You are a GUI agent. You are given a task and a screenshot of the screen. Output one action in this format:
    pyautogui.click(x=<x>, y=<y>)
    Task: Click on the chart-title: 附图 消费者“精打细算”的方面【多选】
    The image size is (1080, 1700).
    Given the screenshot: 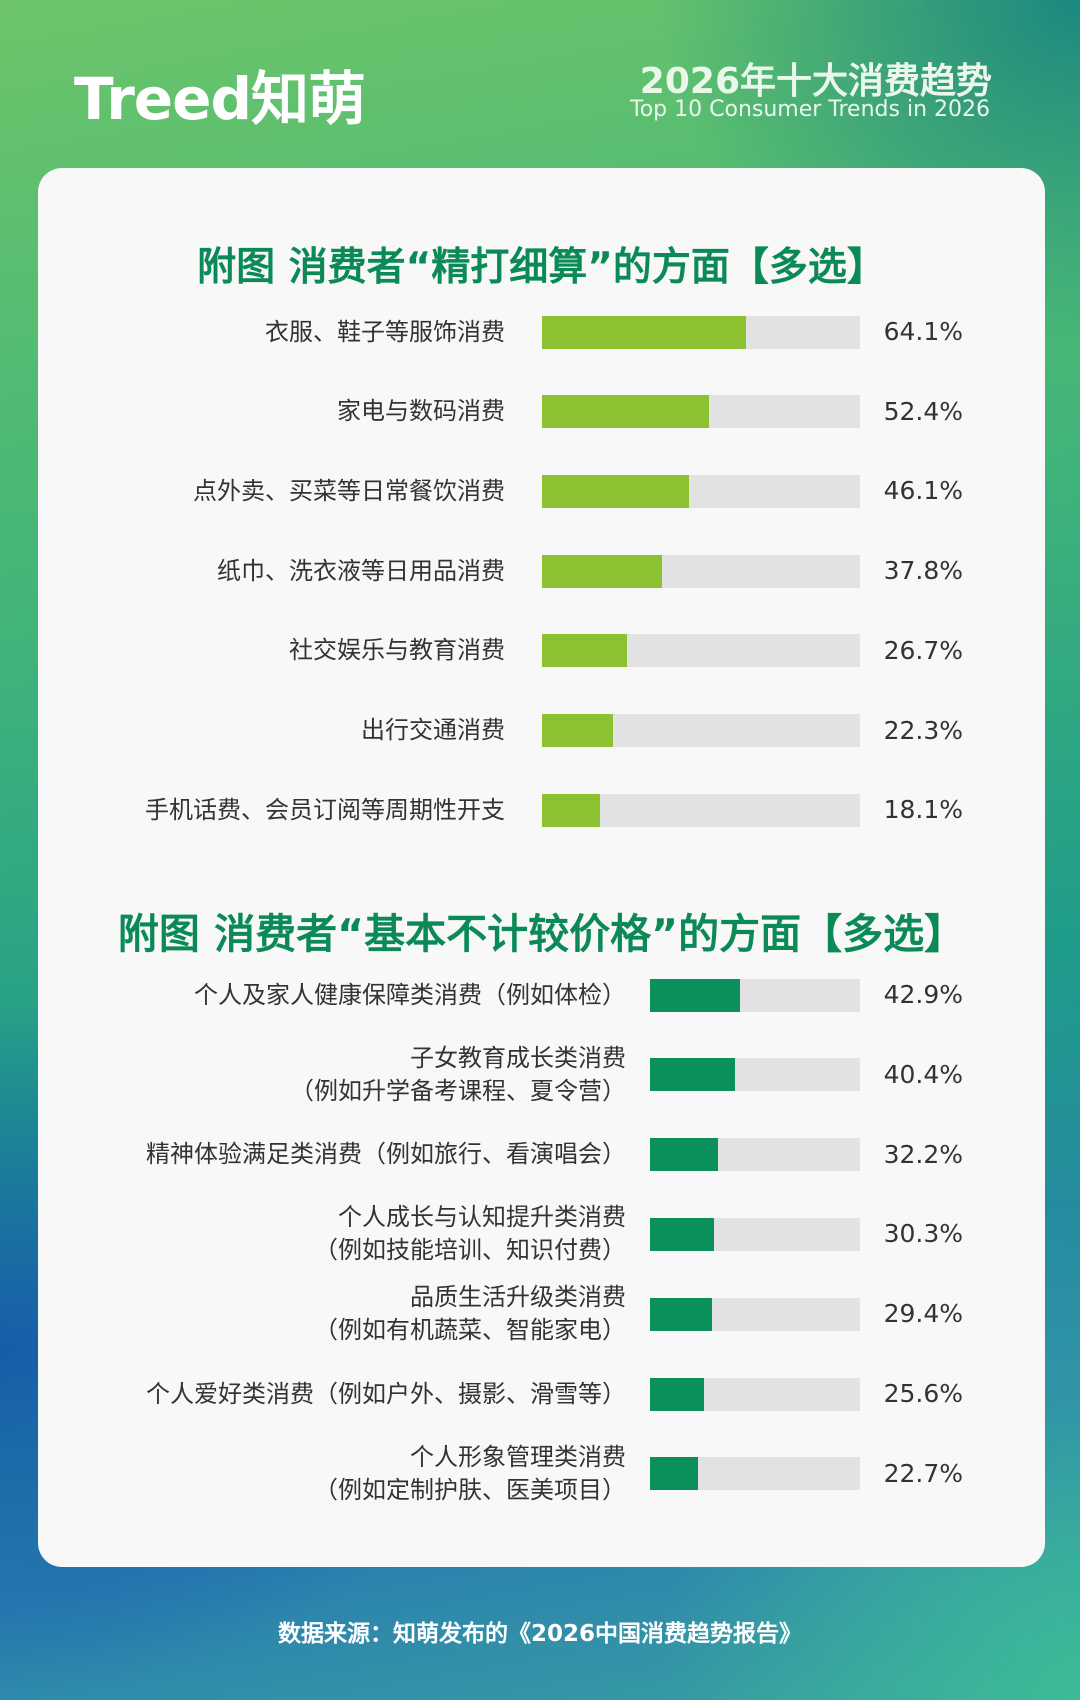 What is the action you would take?
    pyautogui.click(x=541, y=267)
    